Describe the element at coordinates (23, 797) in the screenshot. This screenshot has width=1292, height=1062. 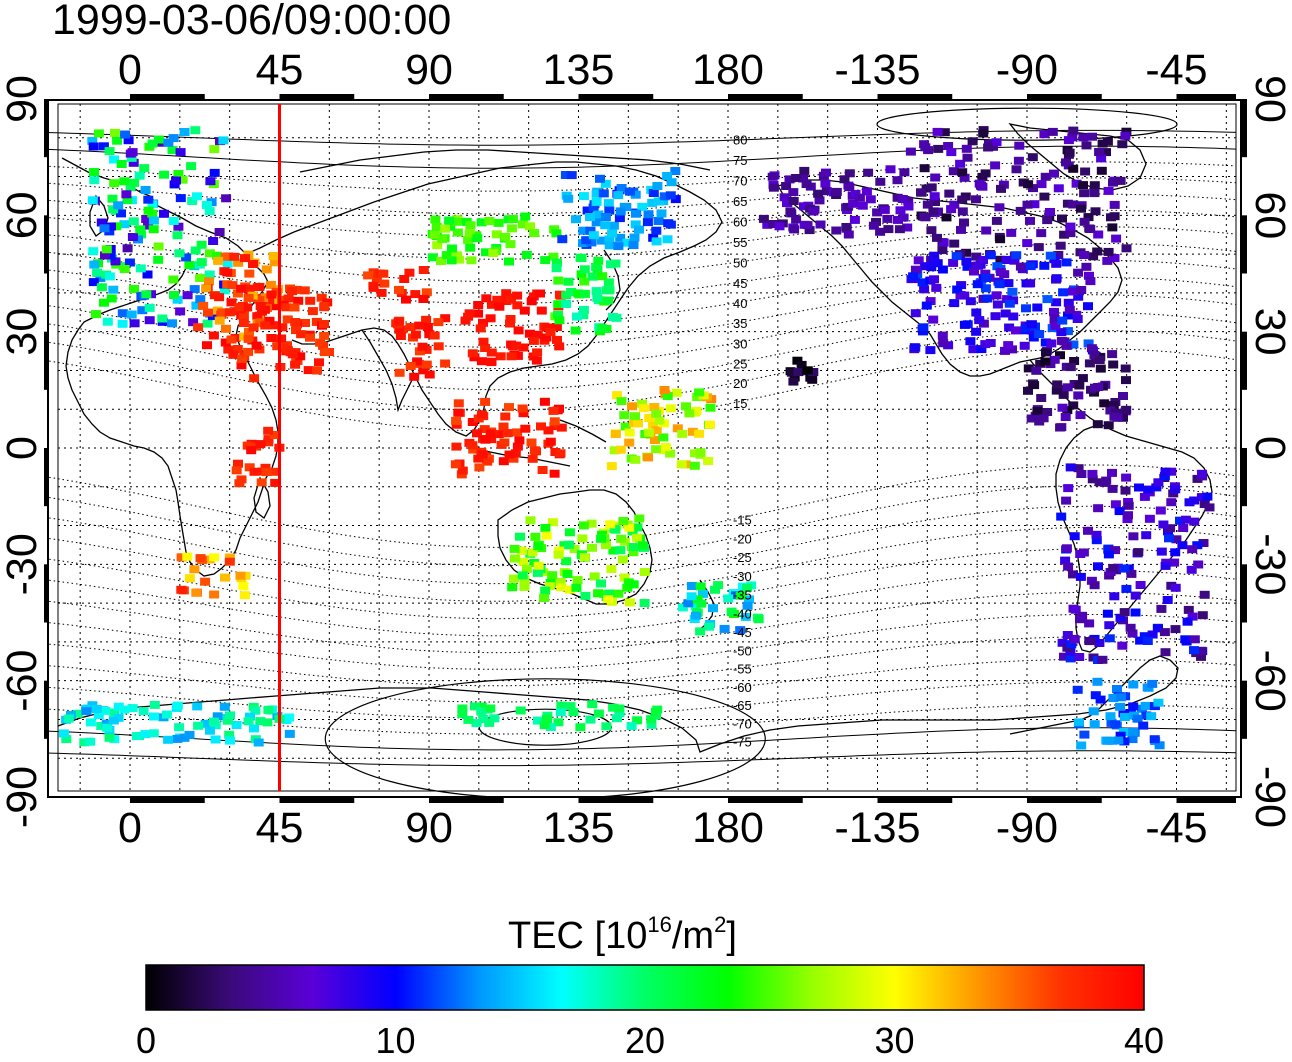
I see `left-latitude-label: -90` at that location.